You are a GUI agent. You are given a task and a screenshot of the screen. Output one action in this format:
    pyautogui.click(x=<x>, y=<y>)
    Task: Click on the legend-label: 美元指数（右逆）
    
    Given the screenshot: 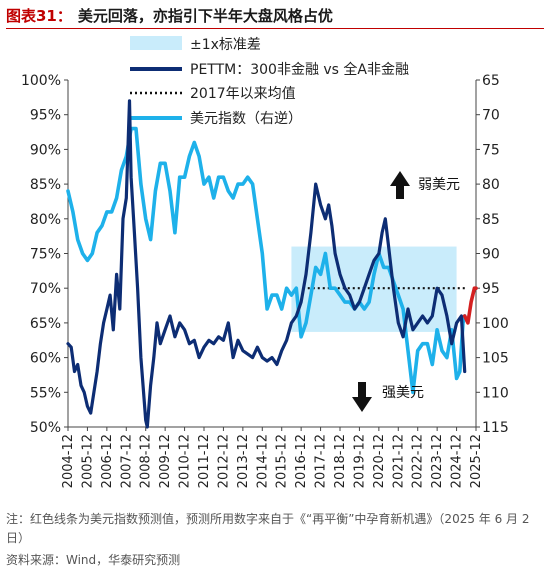 What is the action you would take?
    pyautogui.click(x=246, y=119)
    